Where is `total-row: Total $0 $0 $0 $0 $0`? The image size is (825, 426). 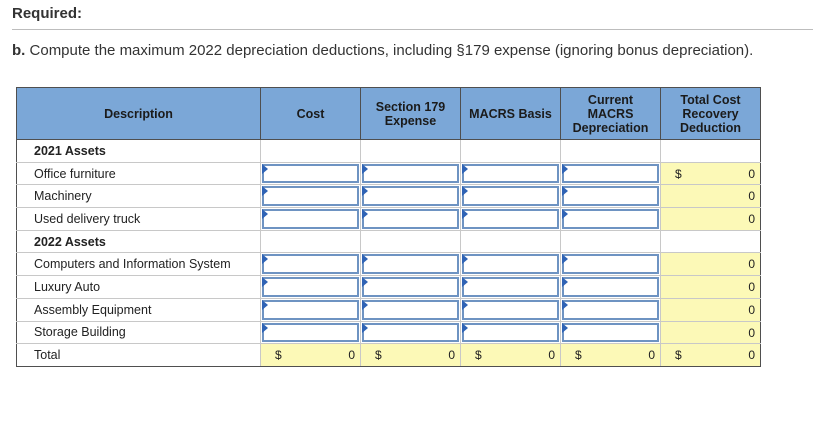 total-row: Total $0 $0 $0 $0 $0 is located at coordinates (388, 355).